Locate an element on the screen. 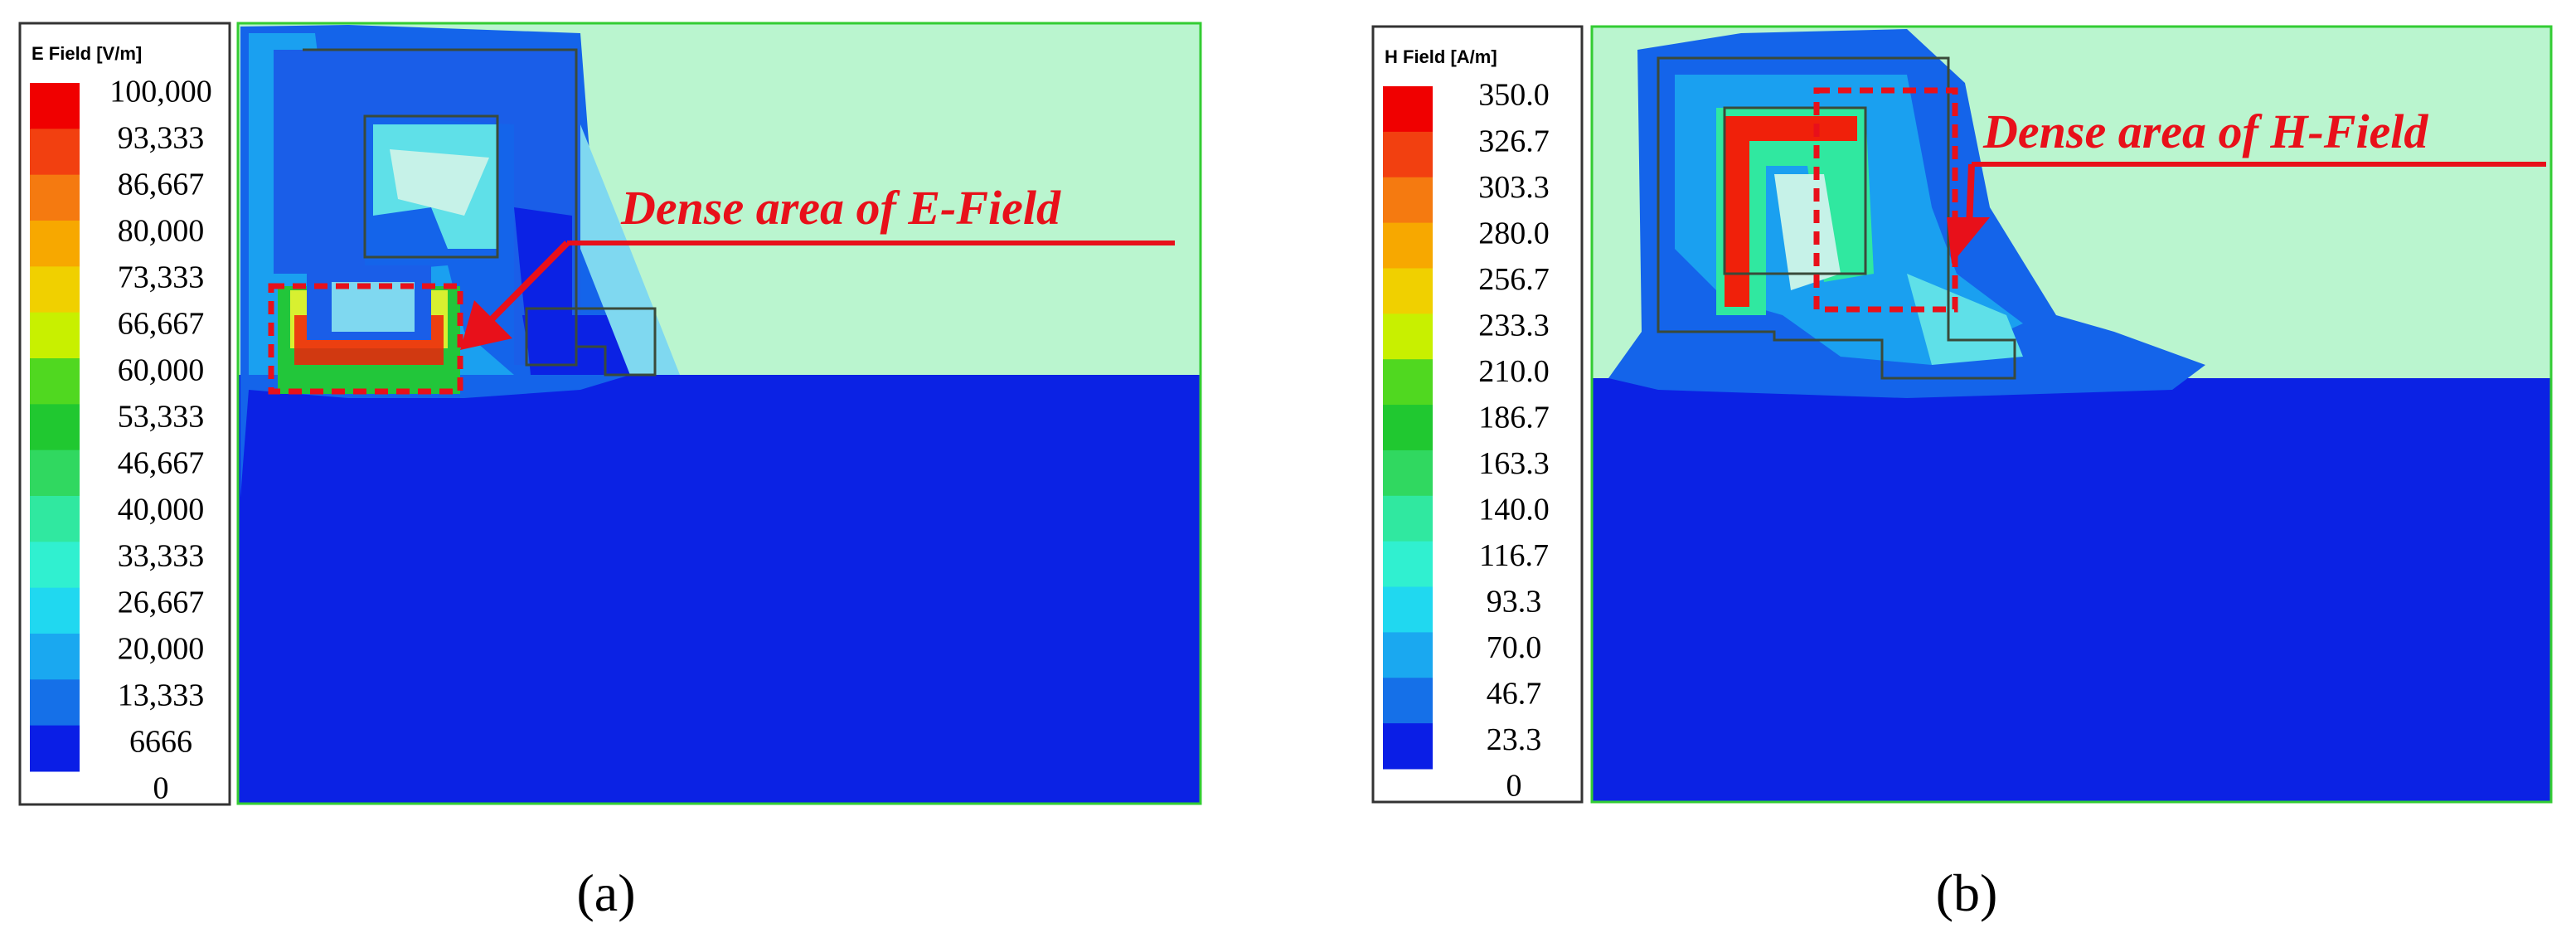  legend-label: 53,333 is located at coordinates (161, 417).